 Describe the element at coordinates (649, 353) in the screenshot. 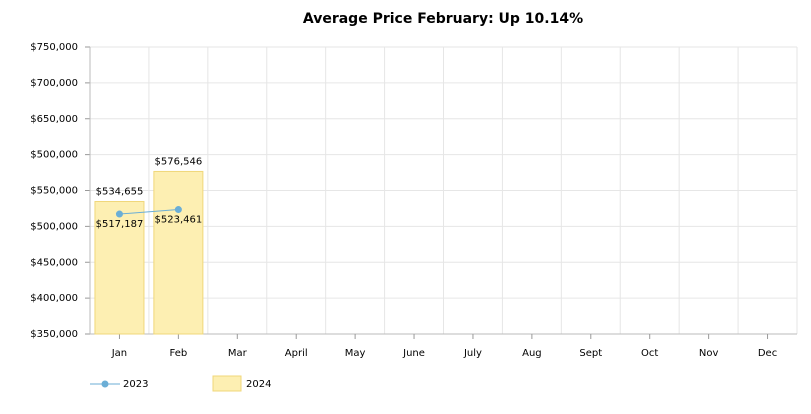

I see `x-tick-label: Oct` at that location.